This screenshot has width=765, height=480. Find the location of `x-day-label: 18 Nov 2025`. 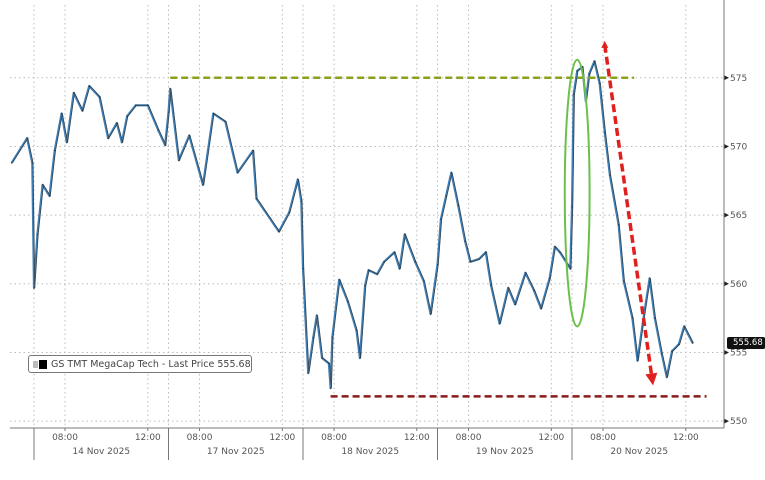

x-day-label: 18 Nov 2025 is located at coordinates (370, 452).